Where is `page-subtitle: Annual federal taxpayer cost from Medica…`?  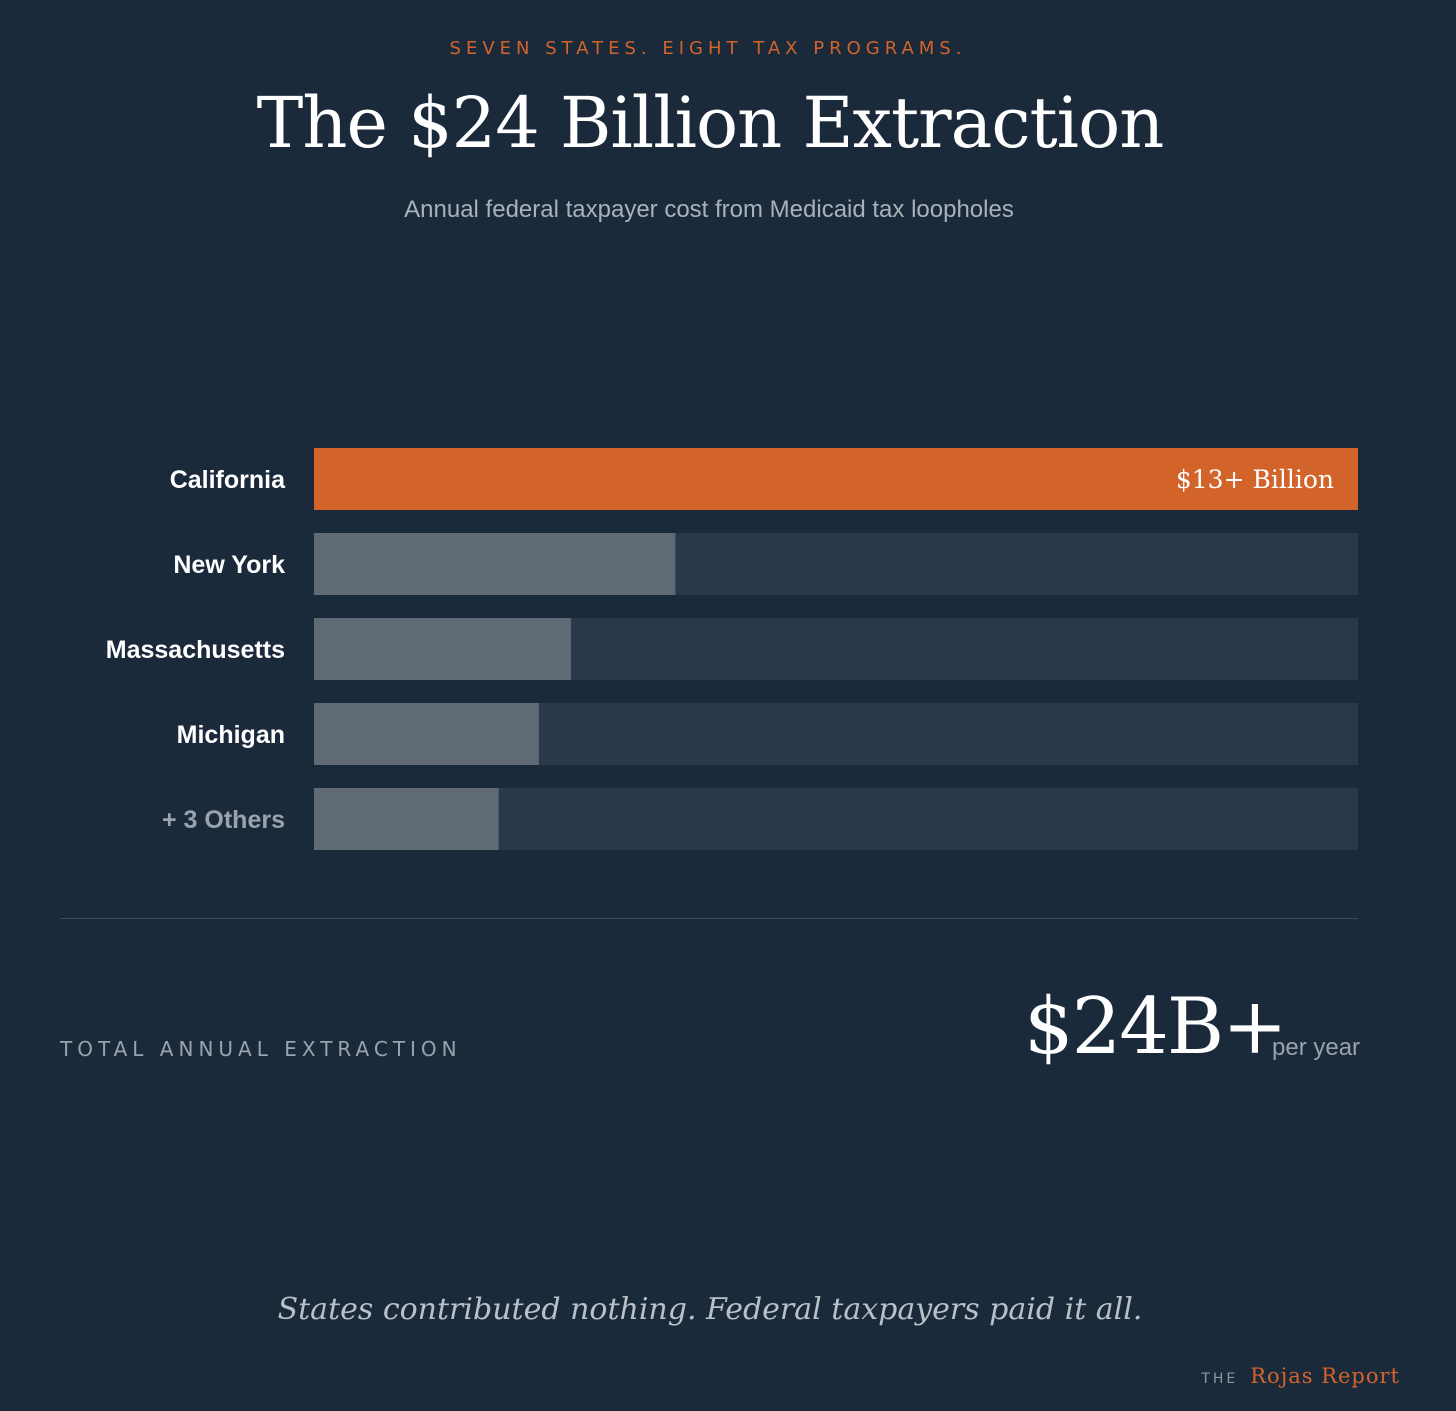 page-subtitle: Annual federal taxpayer cost from Medica… is located at coordinates (709, 209).